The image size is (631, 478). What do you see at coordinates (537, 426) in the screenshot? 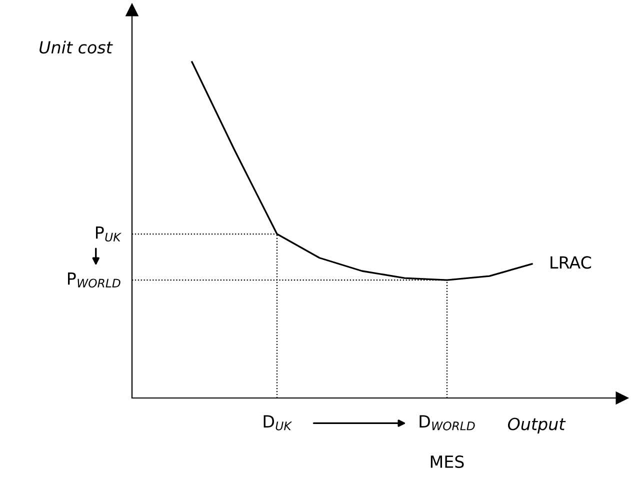
I see `x-axis-title: Output` at bounding box center [537, 426].